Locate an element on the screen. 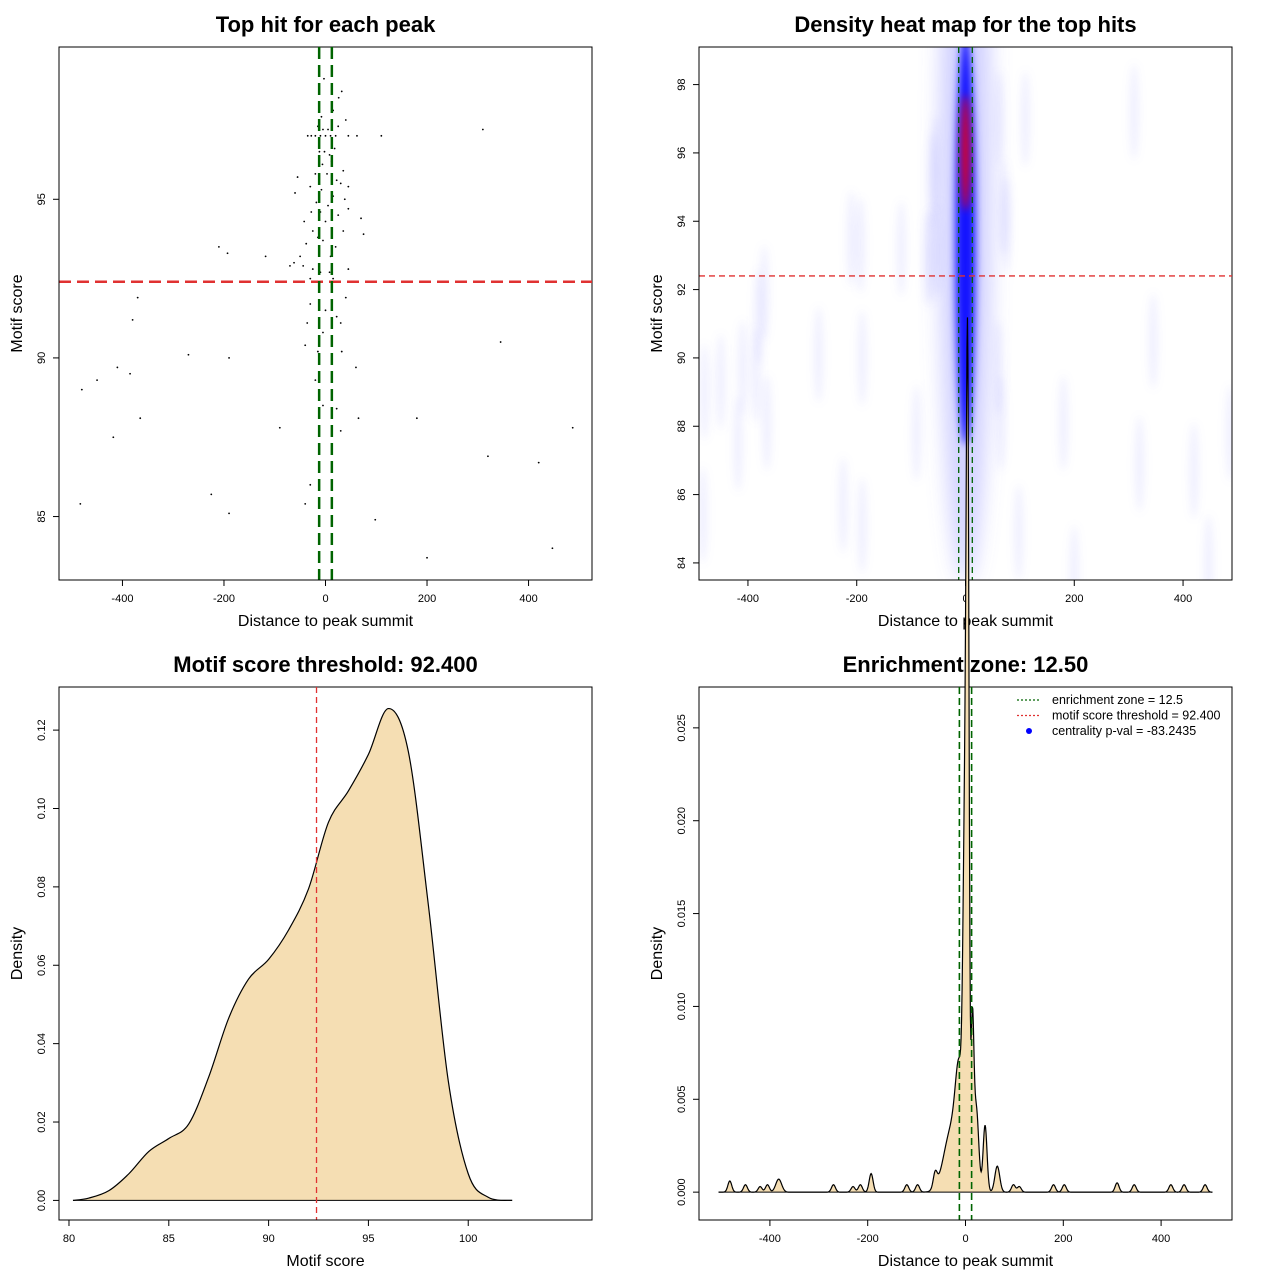 The width and height of the screenshot is (1280, 1280). x-tick-label: 95 is located at coordinates (368, 1239).